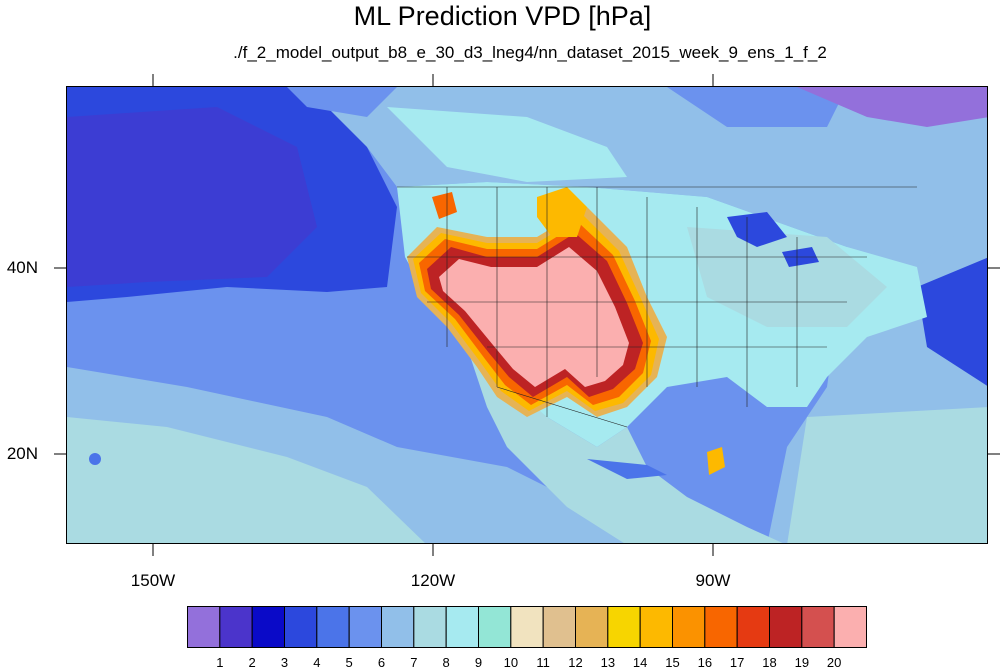  What do you see at coordinates (608, 662) in the screenshot?
I see `colorbar-tick-label: 13` at bounding box center [608, 662].